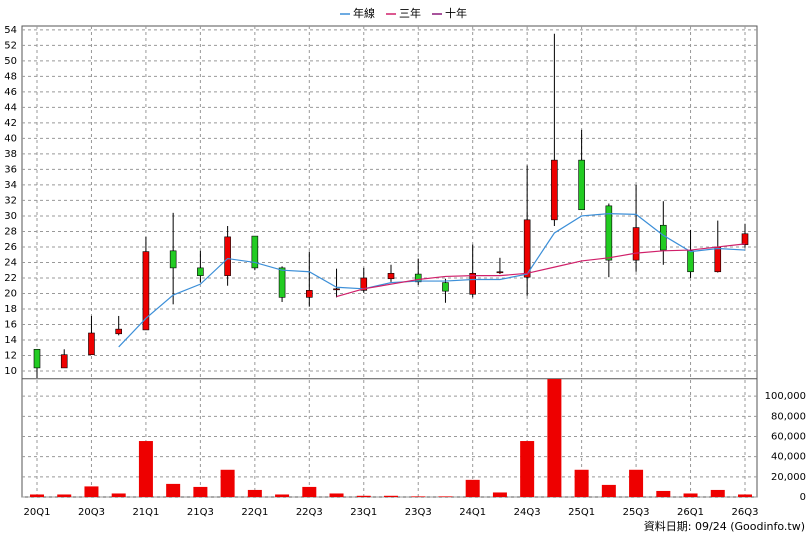 The height and width of the screenshot is (540, 808). What do you see at coordinates (309, 512) in the screenshot?
I see `x-tick-label: 22Q3` at bounding box center [309, 512].